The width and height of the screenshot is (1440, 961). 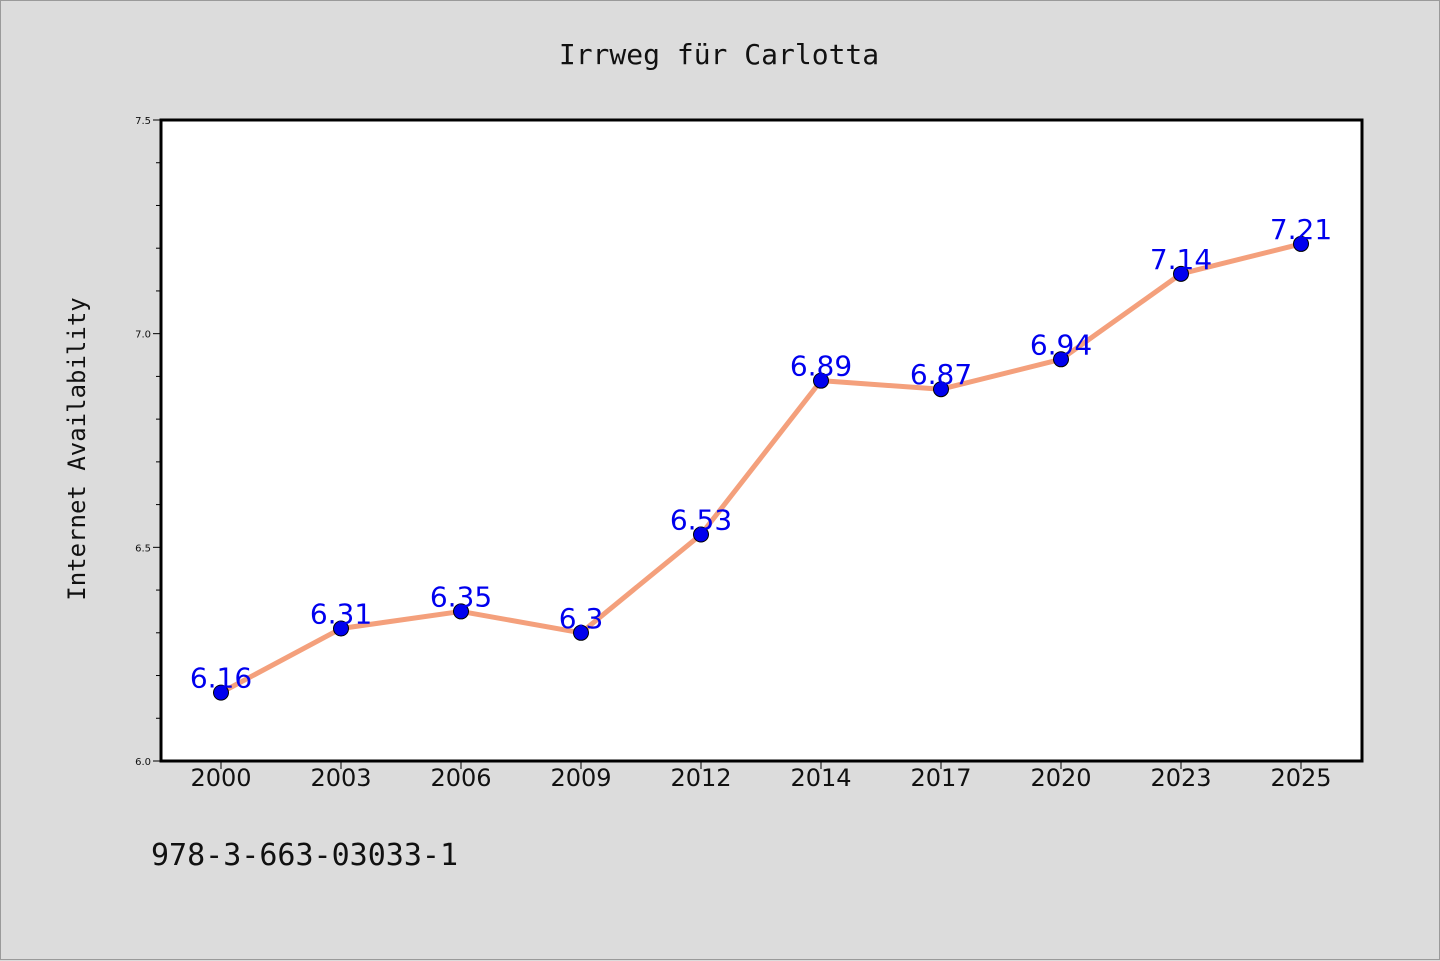 I want to click on x-tick-label: 2023, so click(x=1180, y=778).